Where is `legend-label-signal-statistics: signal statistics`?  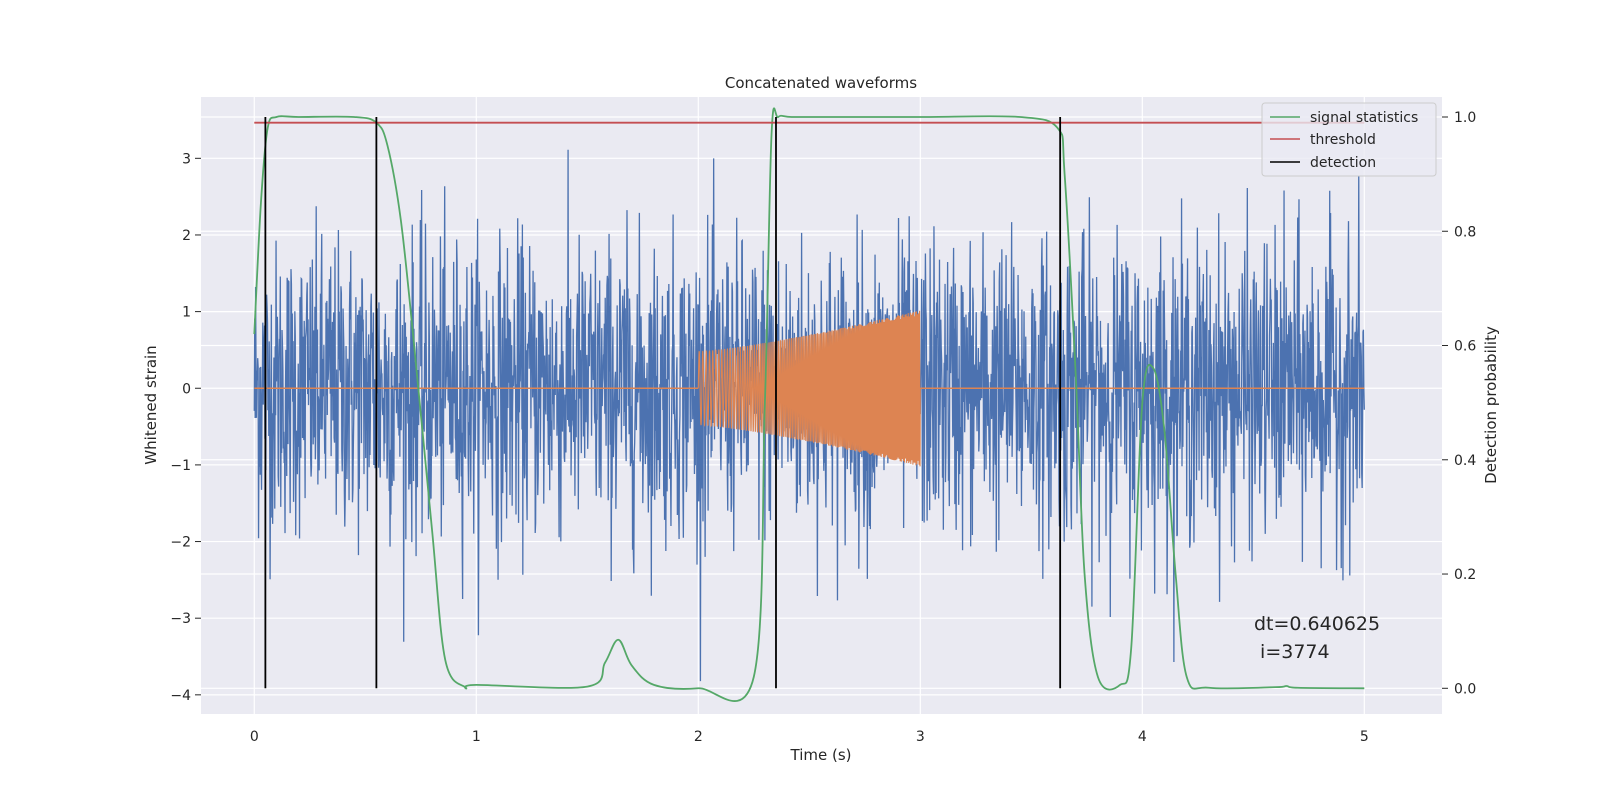
legend-label-signal-statistics: signal statistics is located at coordinates (1364, 118).